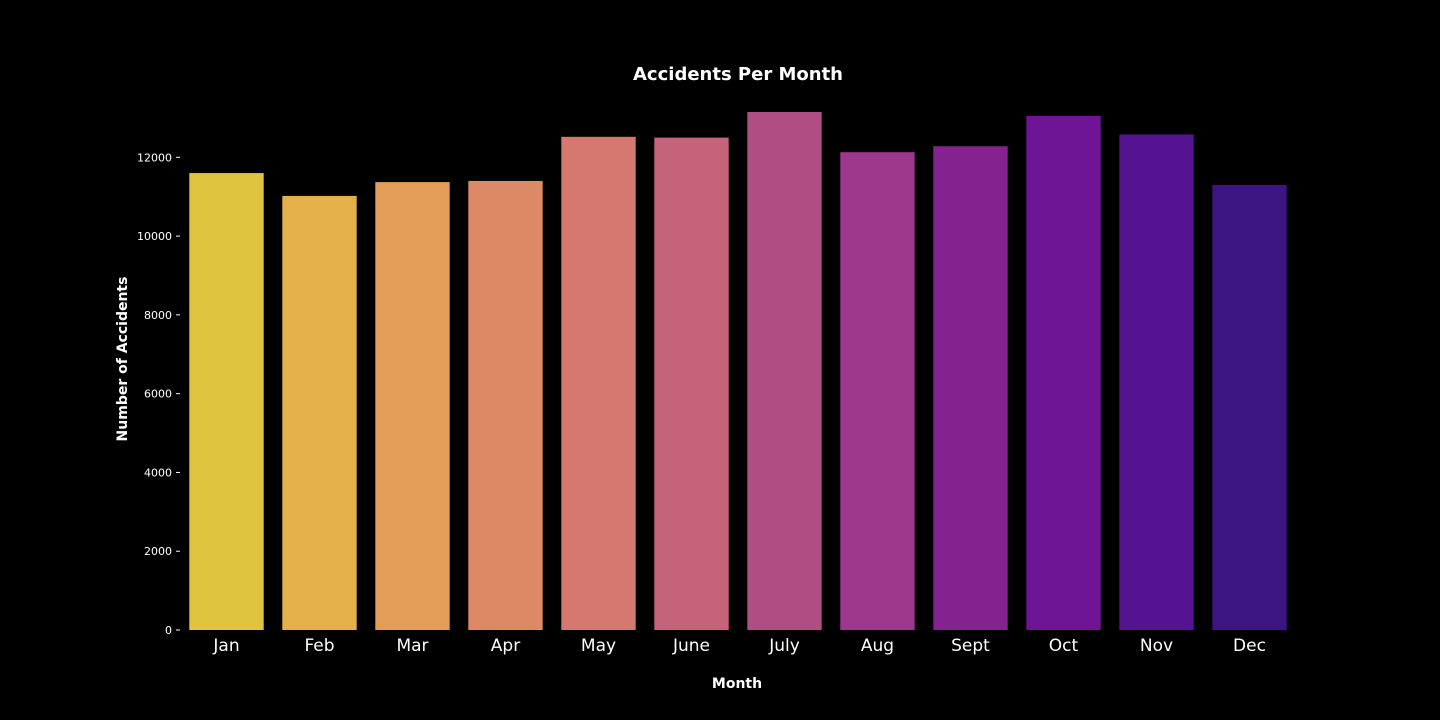 The width and height of the screenshot is (1440, 720). What do you see at coordinates (738, 74) in the screenshot?
I see `chart-title: Accidents Per Month` at bounding box center [738, 74].